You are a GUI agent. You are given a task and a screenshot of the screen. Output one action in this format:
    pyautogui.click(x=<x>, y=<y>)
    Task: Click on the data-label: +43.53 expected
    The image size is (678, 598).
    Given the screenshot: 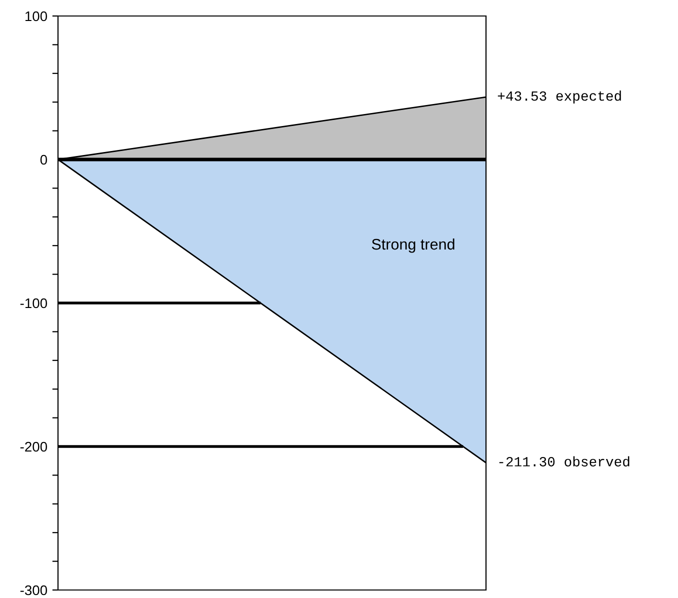 What is the action you would take?
    pyautogui.click(x=559, y=97)
    